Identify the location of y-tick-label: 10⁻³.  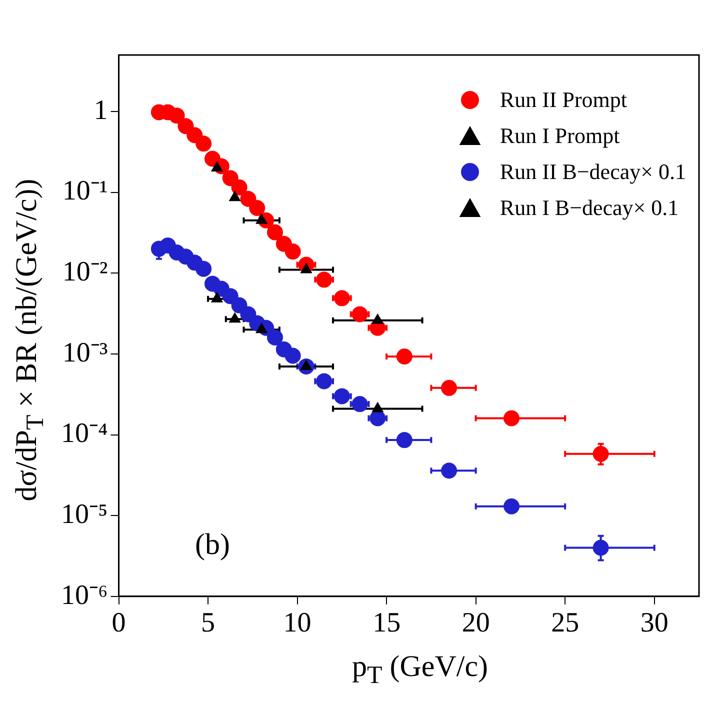
(85, 352).